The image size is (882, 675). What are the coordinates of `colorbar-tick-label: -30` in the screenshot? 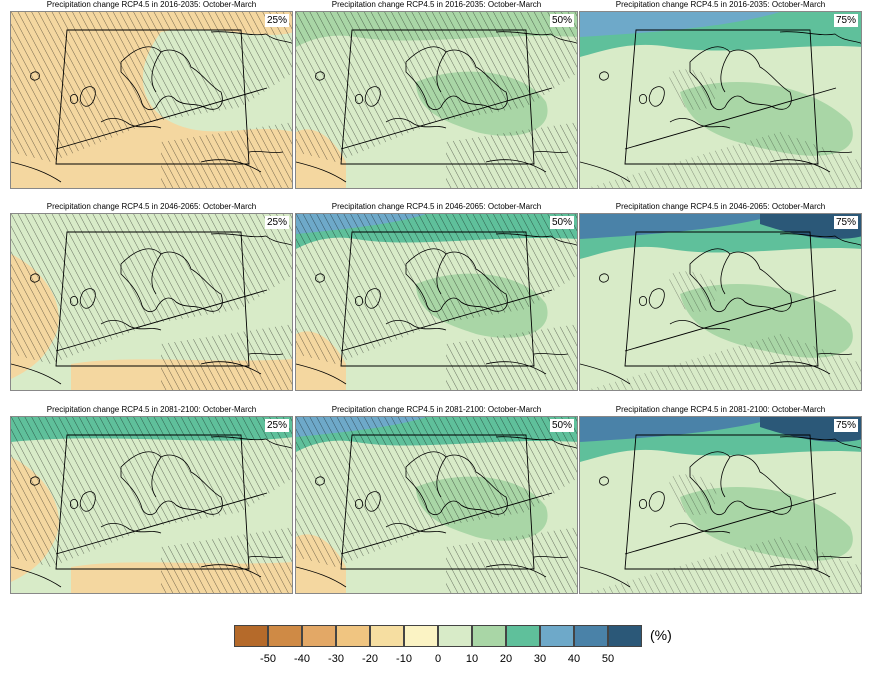 It's located at (336, 659).